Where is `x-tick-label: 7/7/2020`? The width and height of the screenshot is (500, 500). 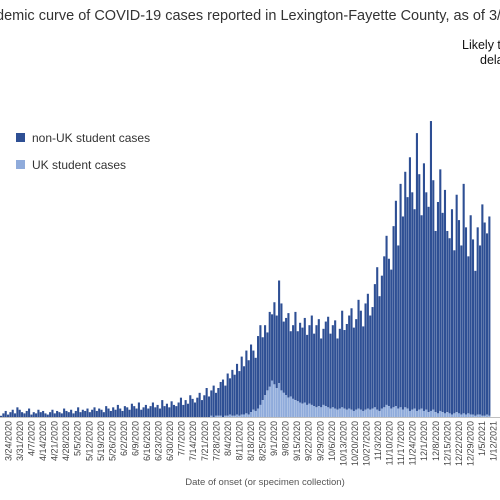 x-tick-label: 7/7/2020 is located at coordinates (182, 438).